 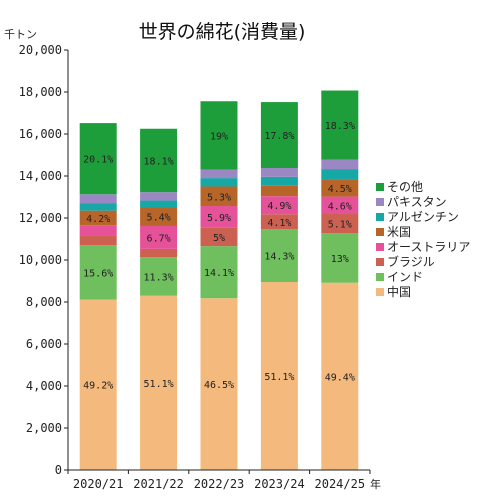 I want to click on data-label: 5.4%, so click(x=159, y=218).